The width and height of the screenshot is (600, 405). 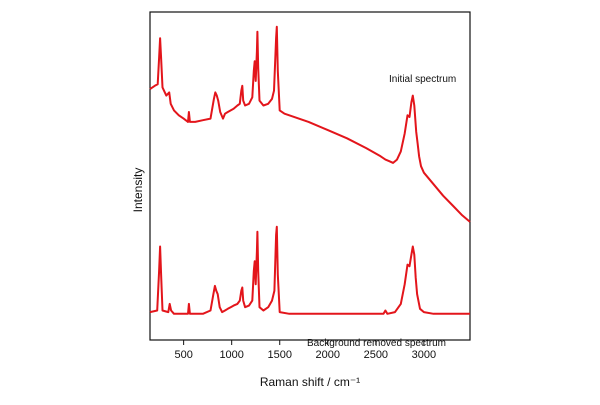 I want to click on annotation-background-removed-spectrum: Background removed spectrum, so click(x=376, y=343).